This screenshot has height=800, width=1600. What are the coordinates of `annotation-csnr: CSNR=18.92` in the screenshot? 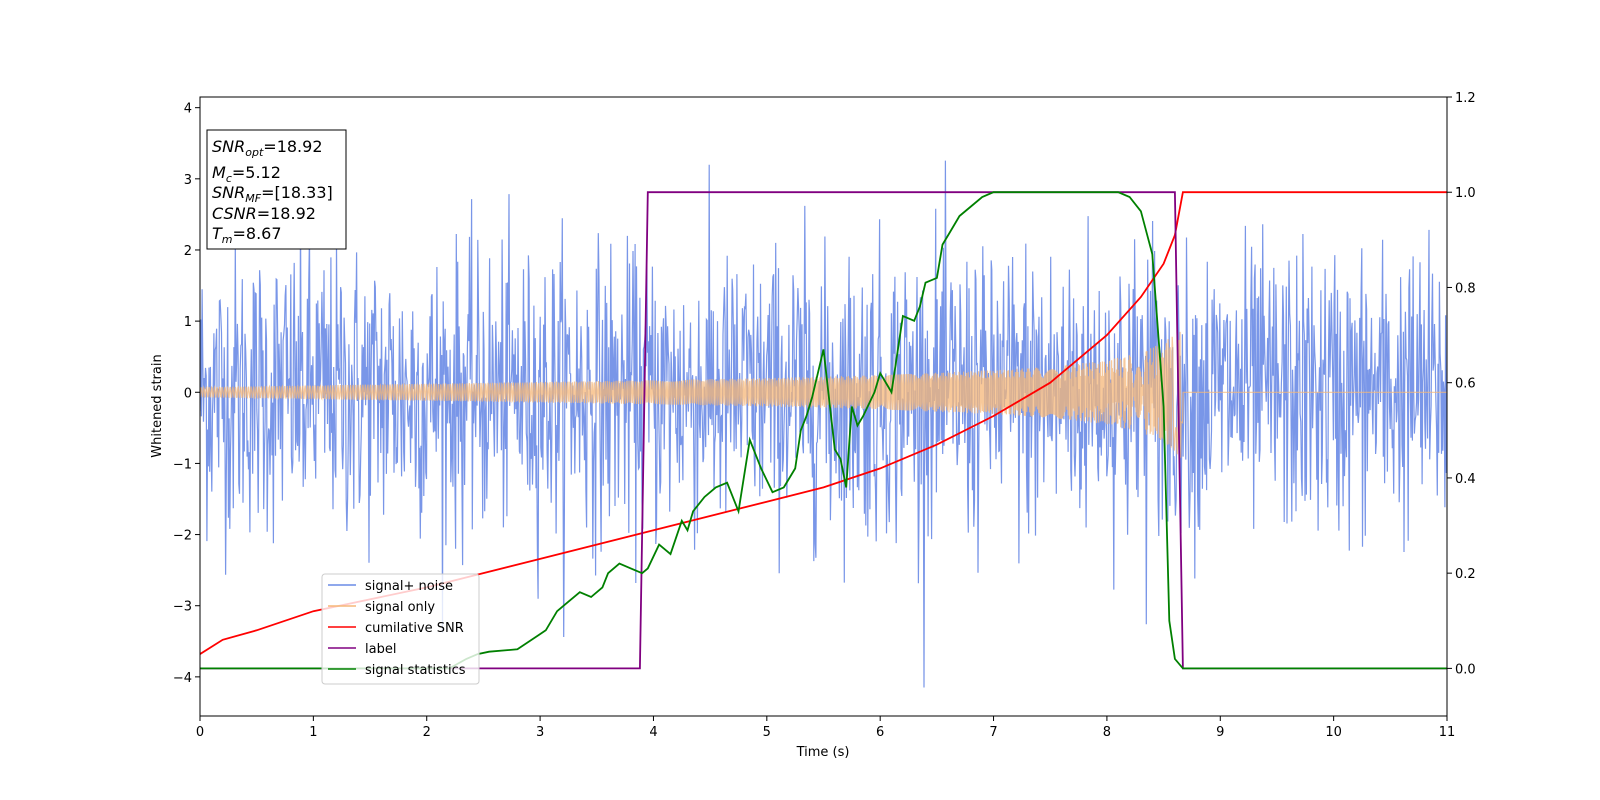 It's located at (264, 213).